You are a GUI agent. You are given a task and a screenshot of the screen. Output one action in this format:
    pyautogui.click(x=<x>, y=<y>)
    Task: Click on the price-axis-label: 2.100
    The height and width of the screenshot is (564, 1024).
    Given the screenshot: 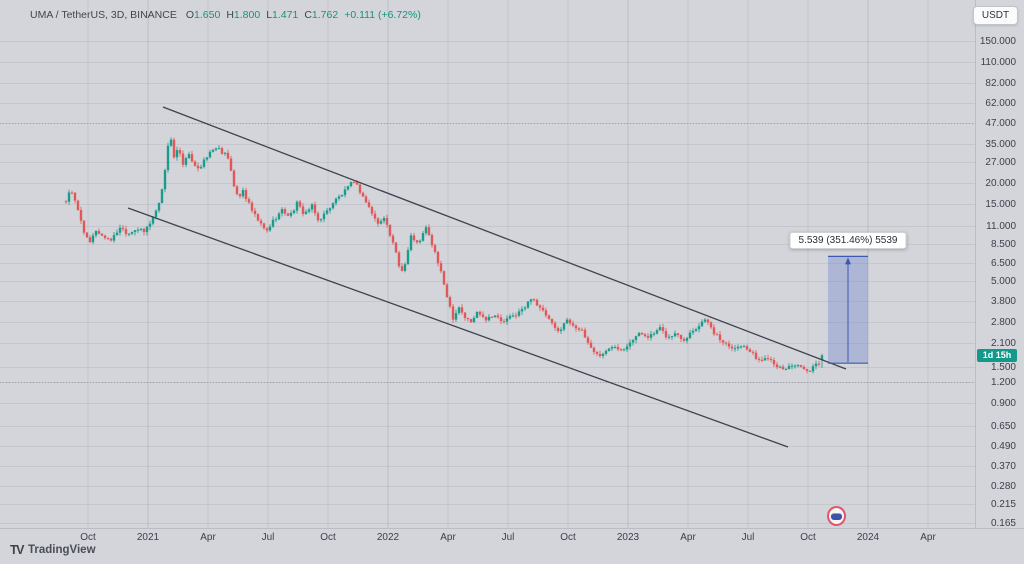 What is the action you would take?
    pyautogui.click(x=1003, y=343)
    